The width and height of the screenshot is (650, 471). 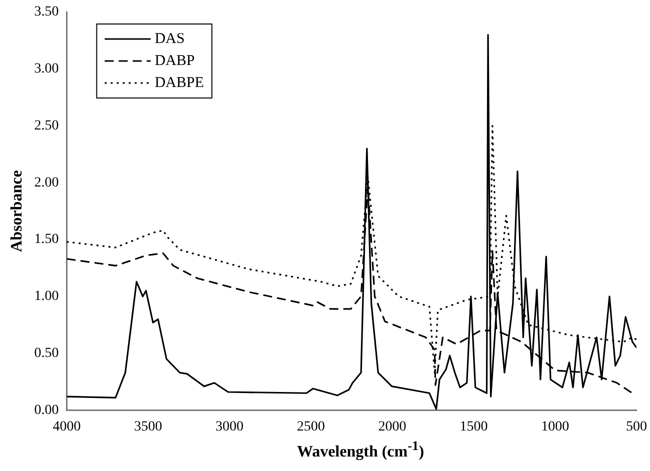 What do you see at coordinates (46, 353) in the screenshot?
I see `y-tick-label: 0.50` at bounding box center [46, 353].